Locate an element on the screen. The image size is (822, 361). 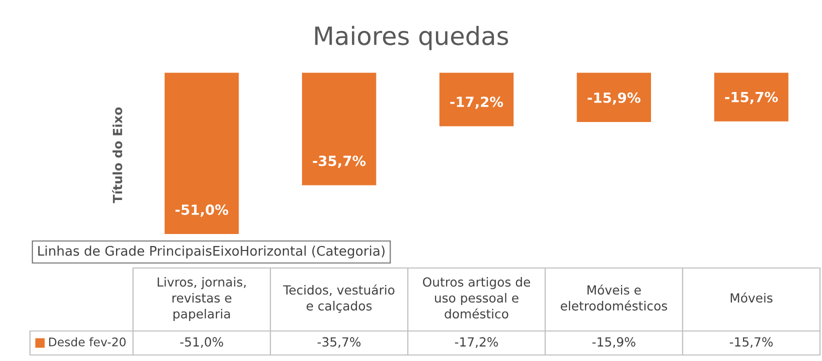
text: -17,2% is located at coordinates (477, 102).